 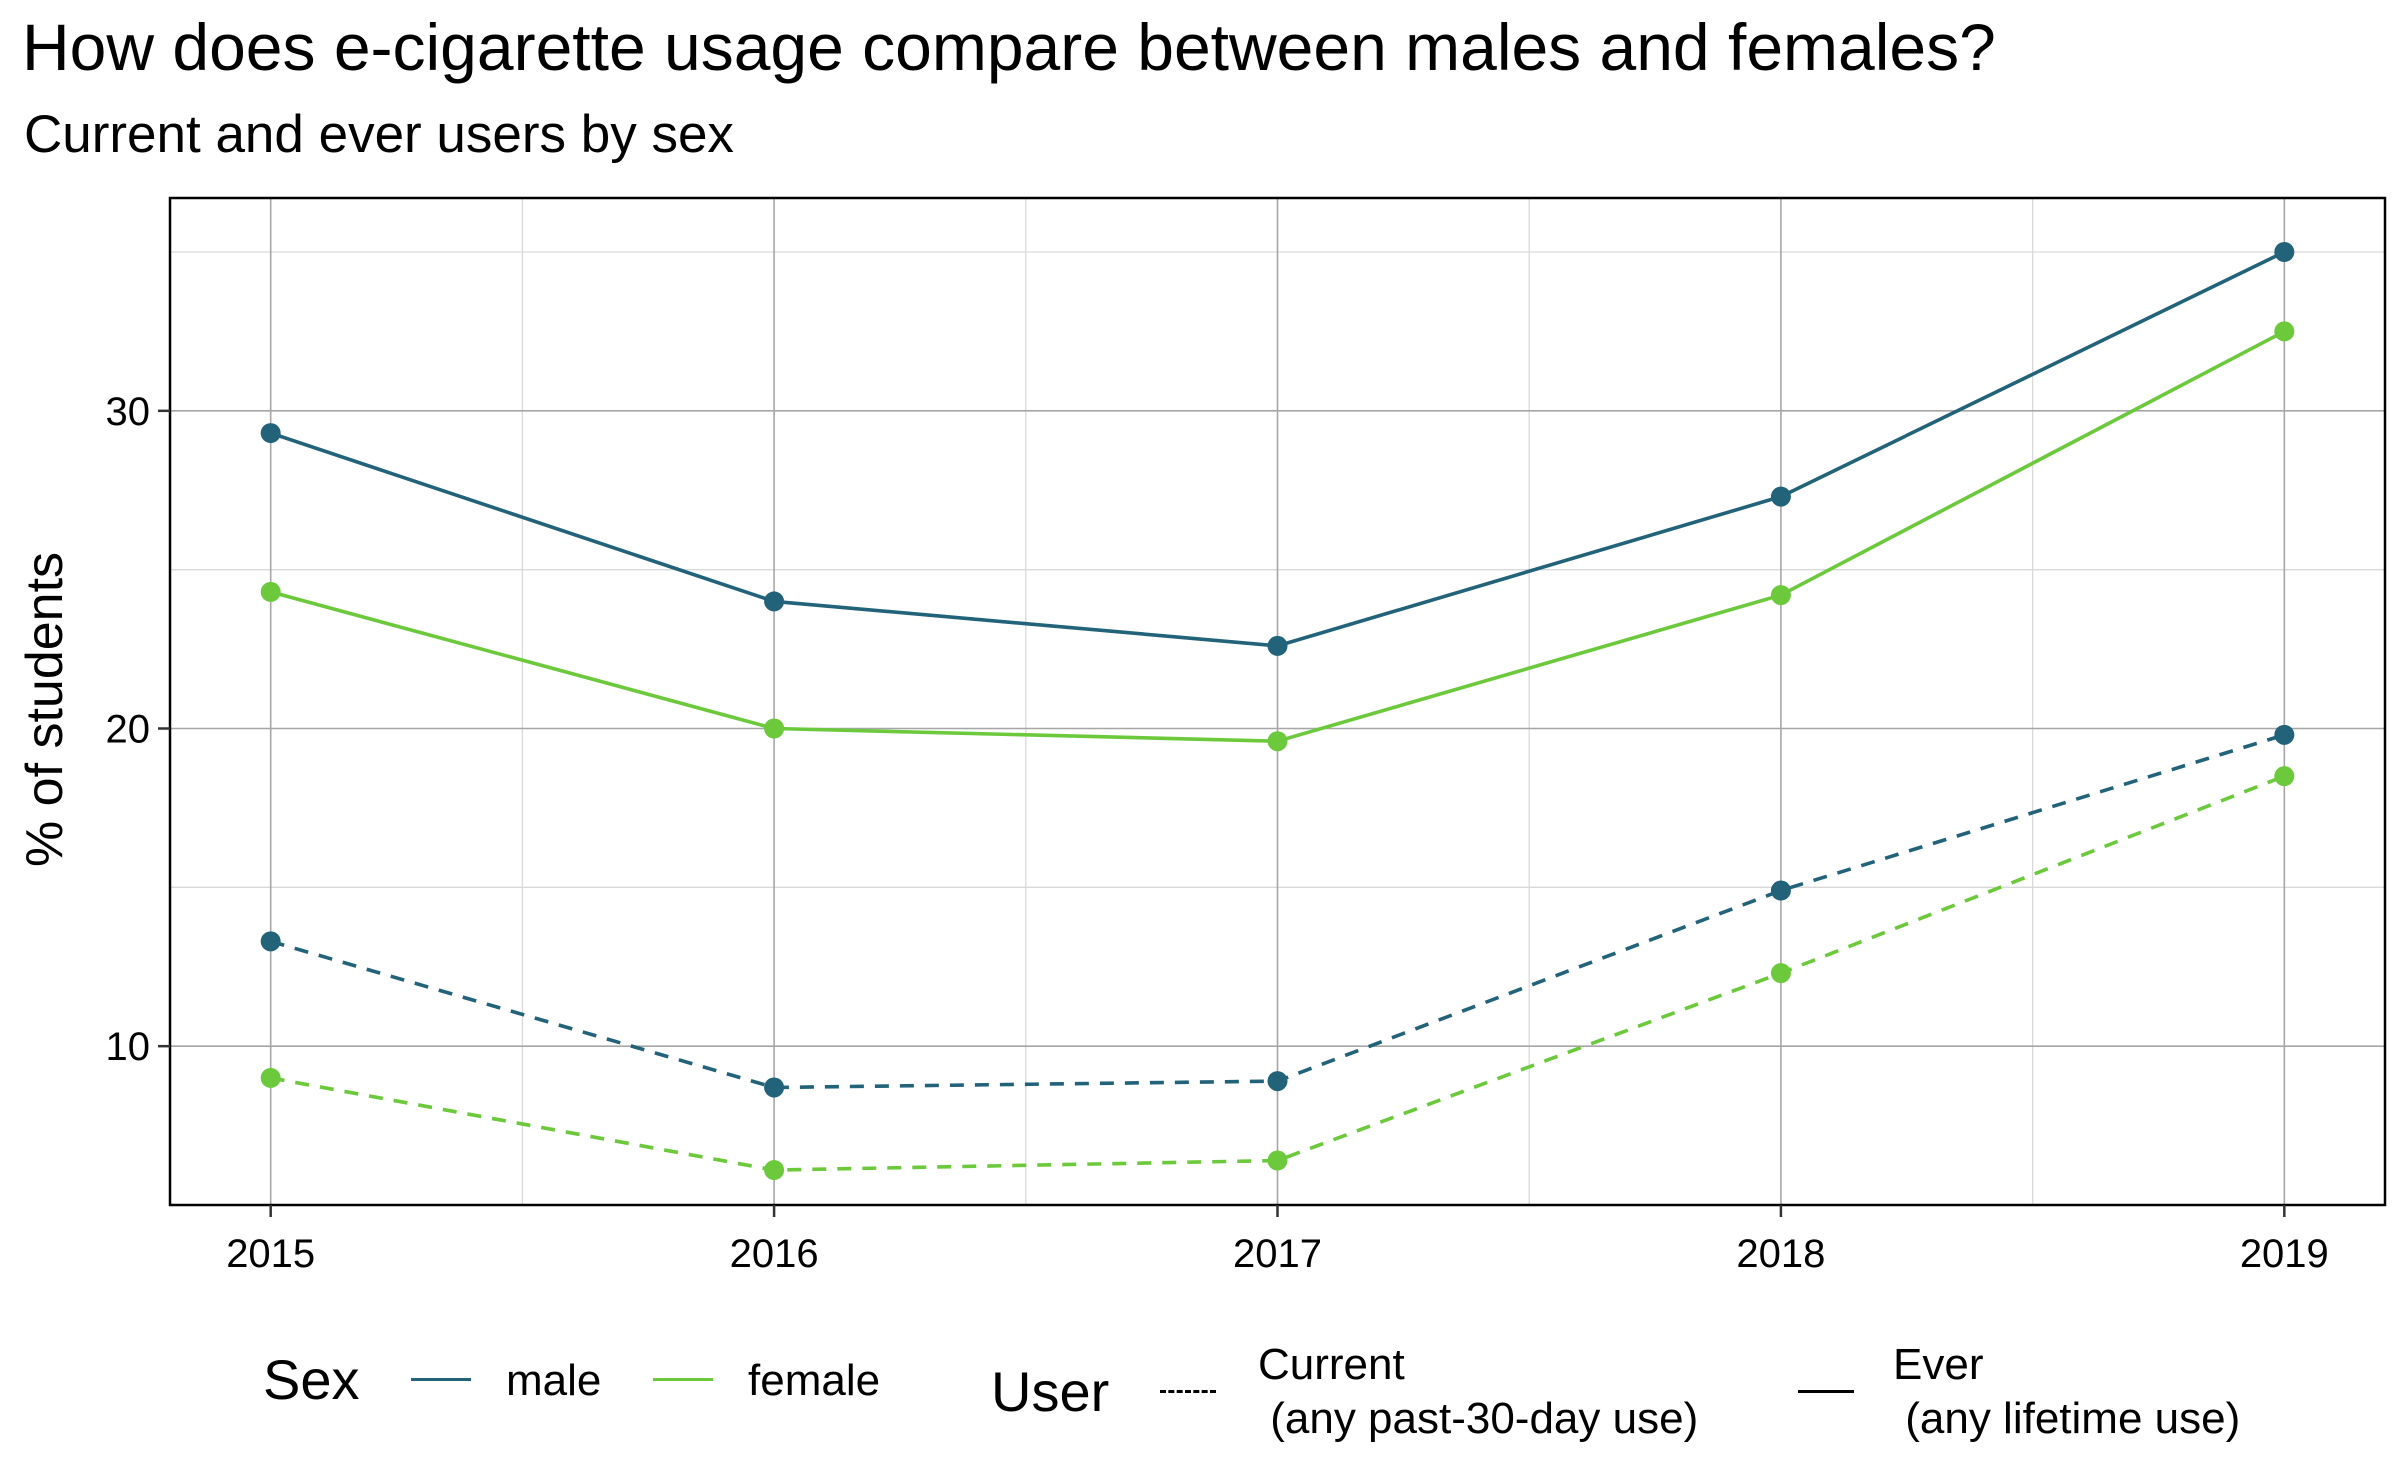 I want to click on legend-ever-line1: Ever, so click(x=1938, y=1364).